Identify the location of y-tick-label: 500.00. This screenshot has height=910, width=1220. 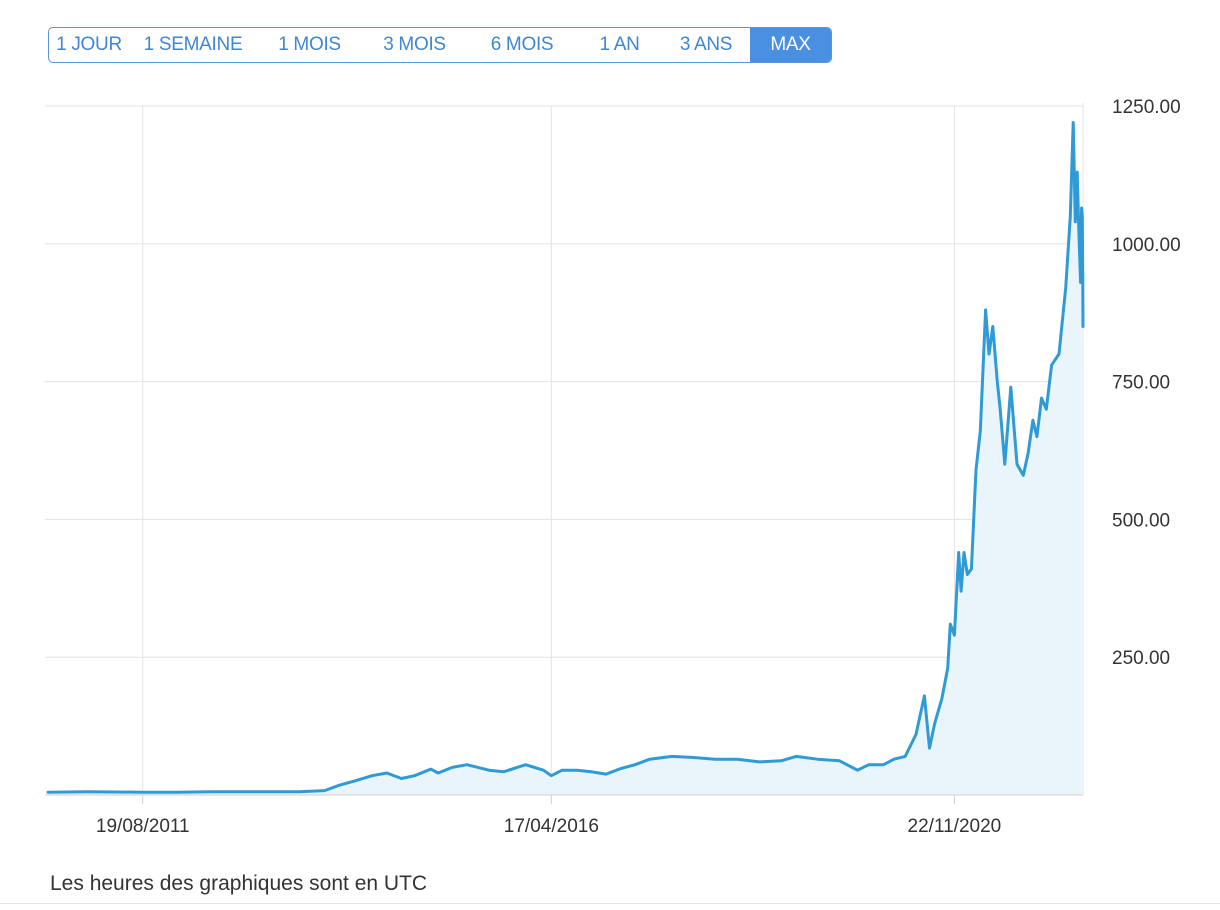
(1141, 520).